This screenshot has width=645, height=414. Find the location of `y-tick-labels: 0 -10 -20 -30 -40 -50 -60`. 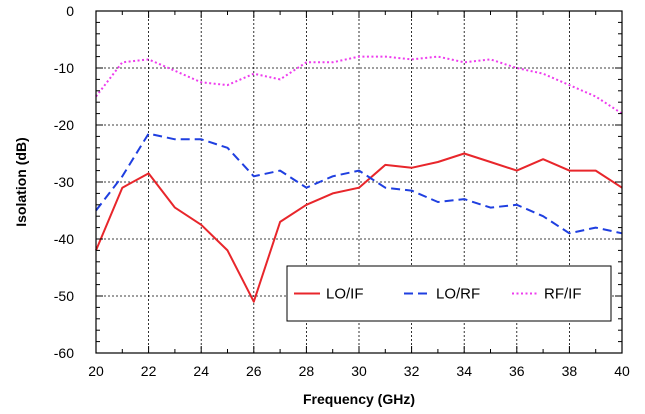

y-tick-labels: 0 -10 -20 -30 -40 -50 -60 is located at coordinates (64, 182).